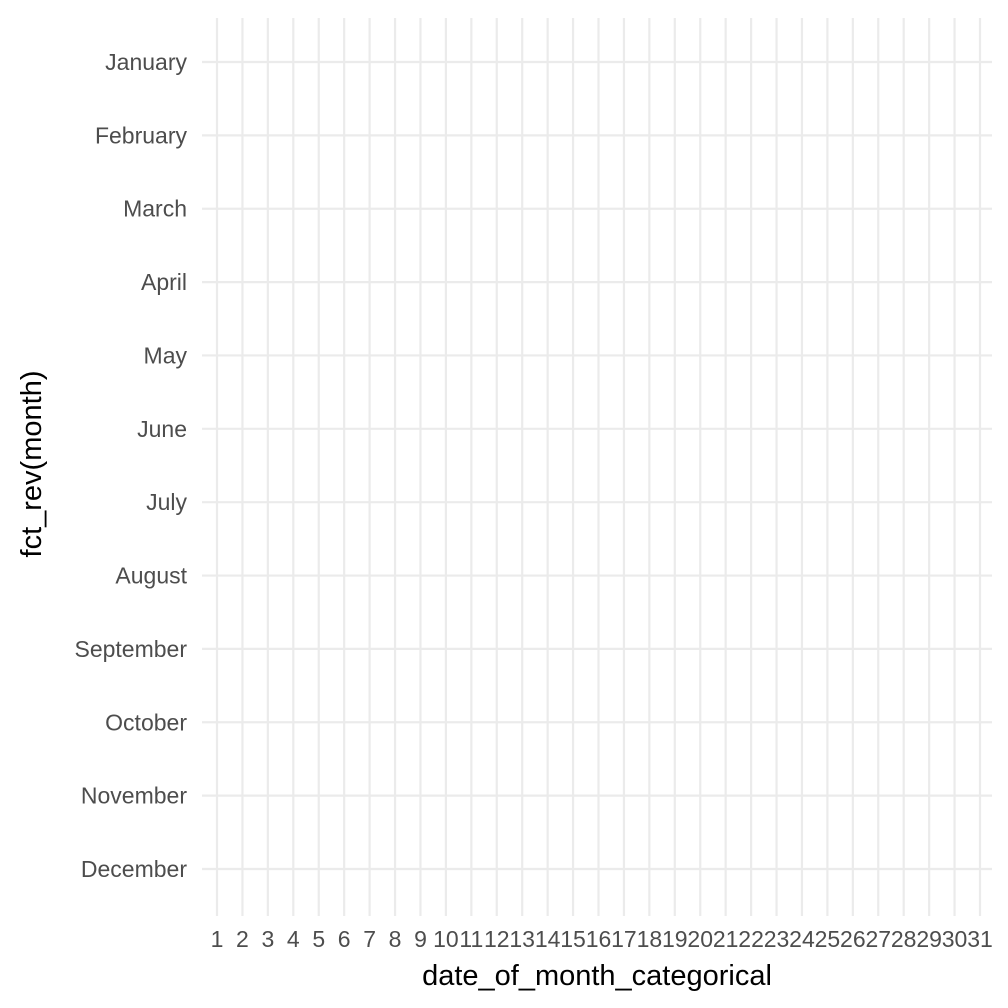 This screenshot has width=1008, height=1008. Describe the element at coordinates (420, 939) in the screenshot. I see `x-tick-label: 9` at that location.